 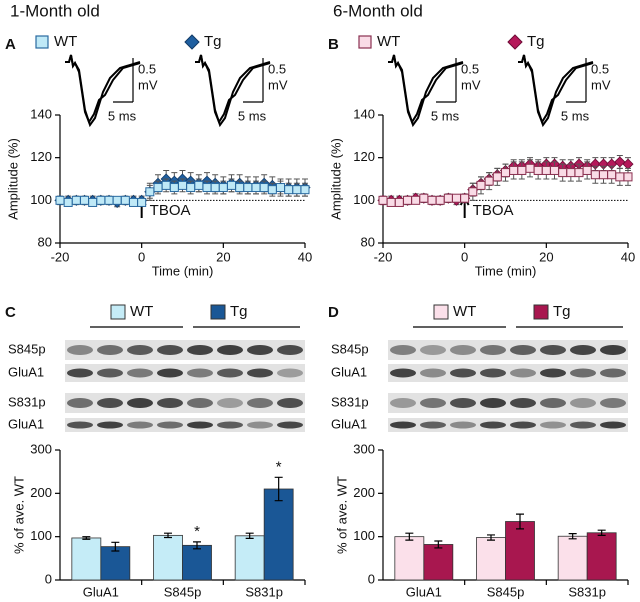 I want to click on scale-label: 5 ms, so click(x=445, y=115).